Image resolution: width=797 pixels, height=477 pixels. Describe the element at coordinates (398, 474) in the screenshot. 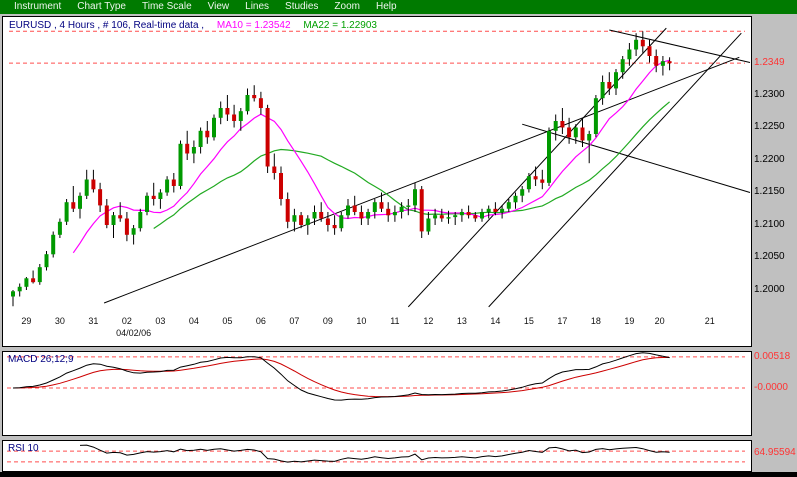

I see `bottom-border-bar` at that location.